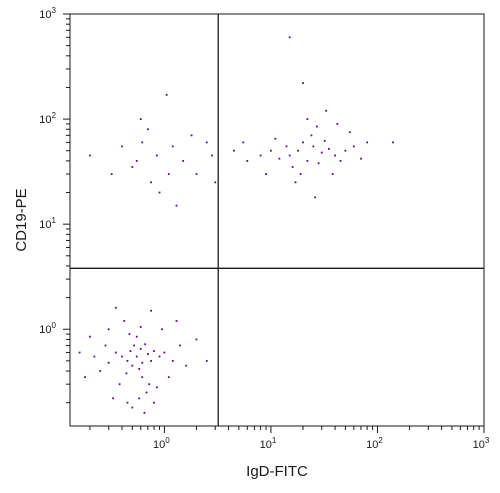  I want to click on x-tick-label-exponent: 0, so click(167, 440).